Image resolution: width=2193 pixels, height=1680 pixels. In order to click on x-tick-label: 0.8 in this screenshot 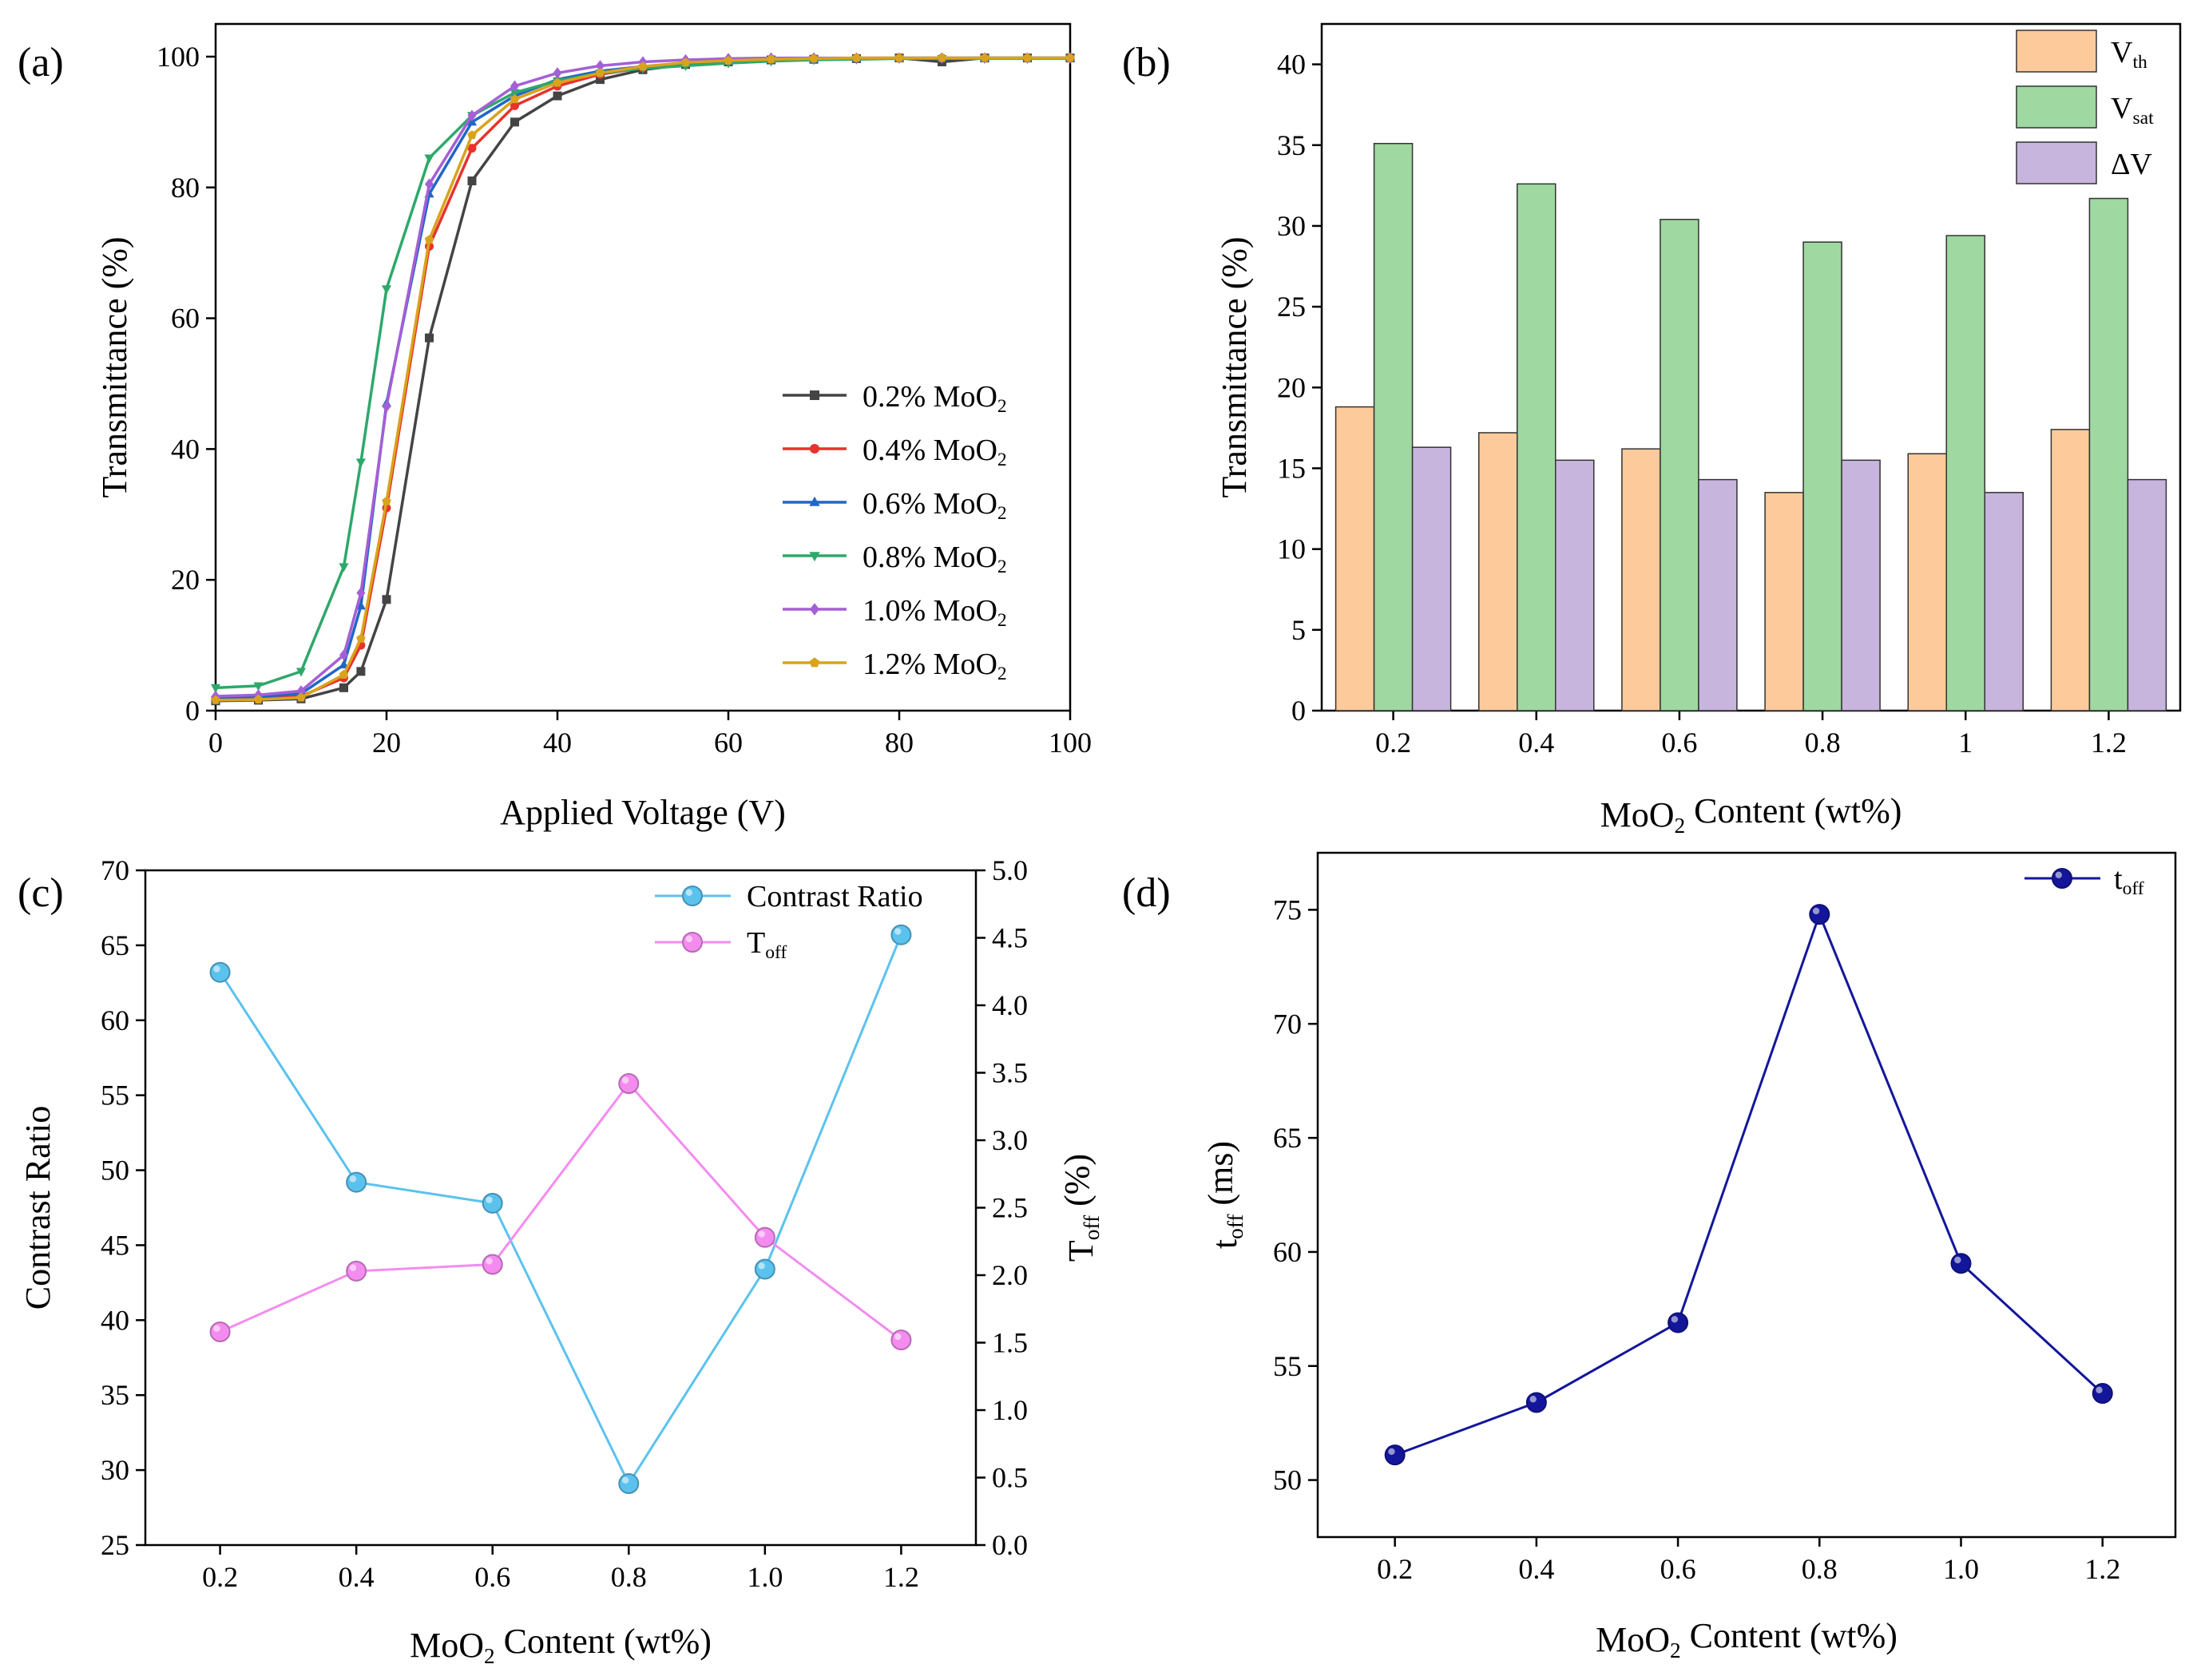, I will do `click(1823, 743)`.